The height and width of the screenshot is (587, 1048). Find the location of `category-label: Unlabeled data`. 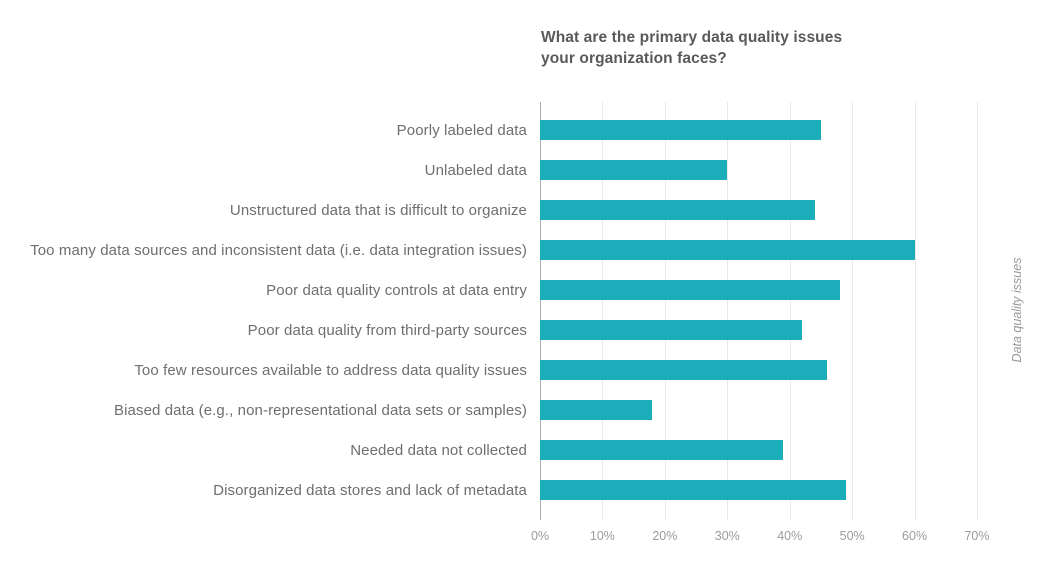

category-label: Unlabeled data is located at coordinates (475, 170).